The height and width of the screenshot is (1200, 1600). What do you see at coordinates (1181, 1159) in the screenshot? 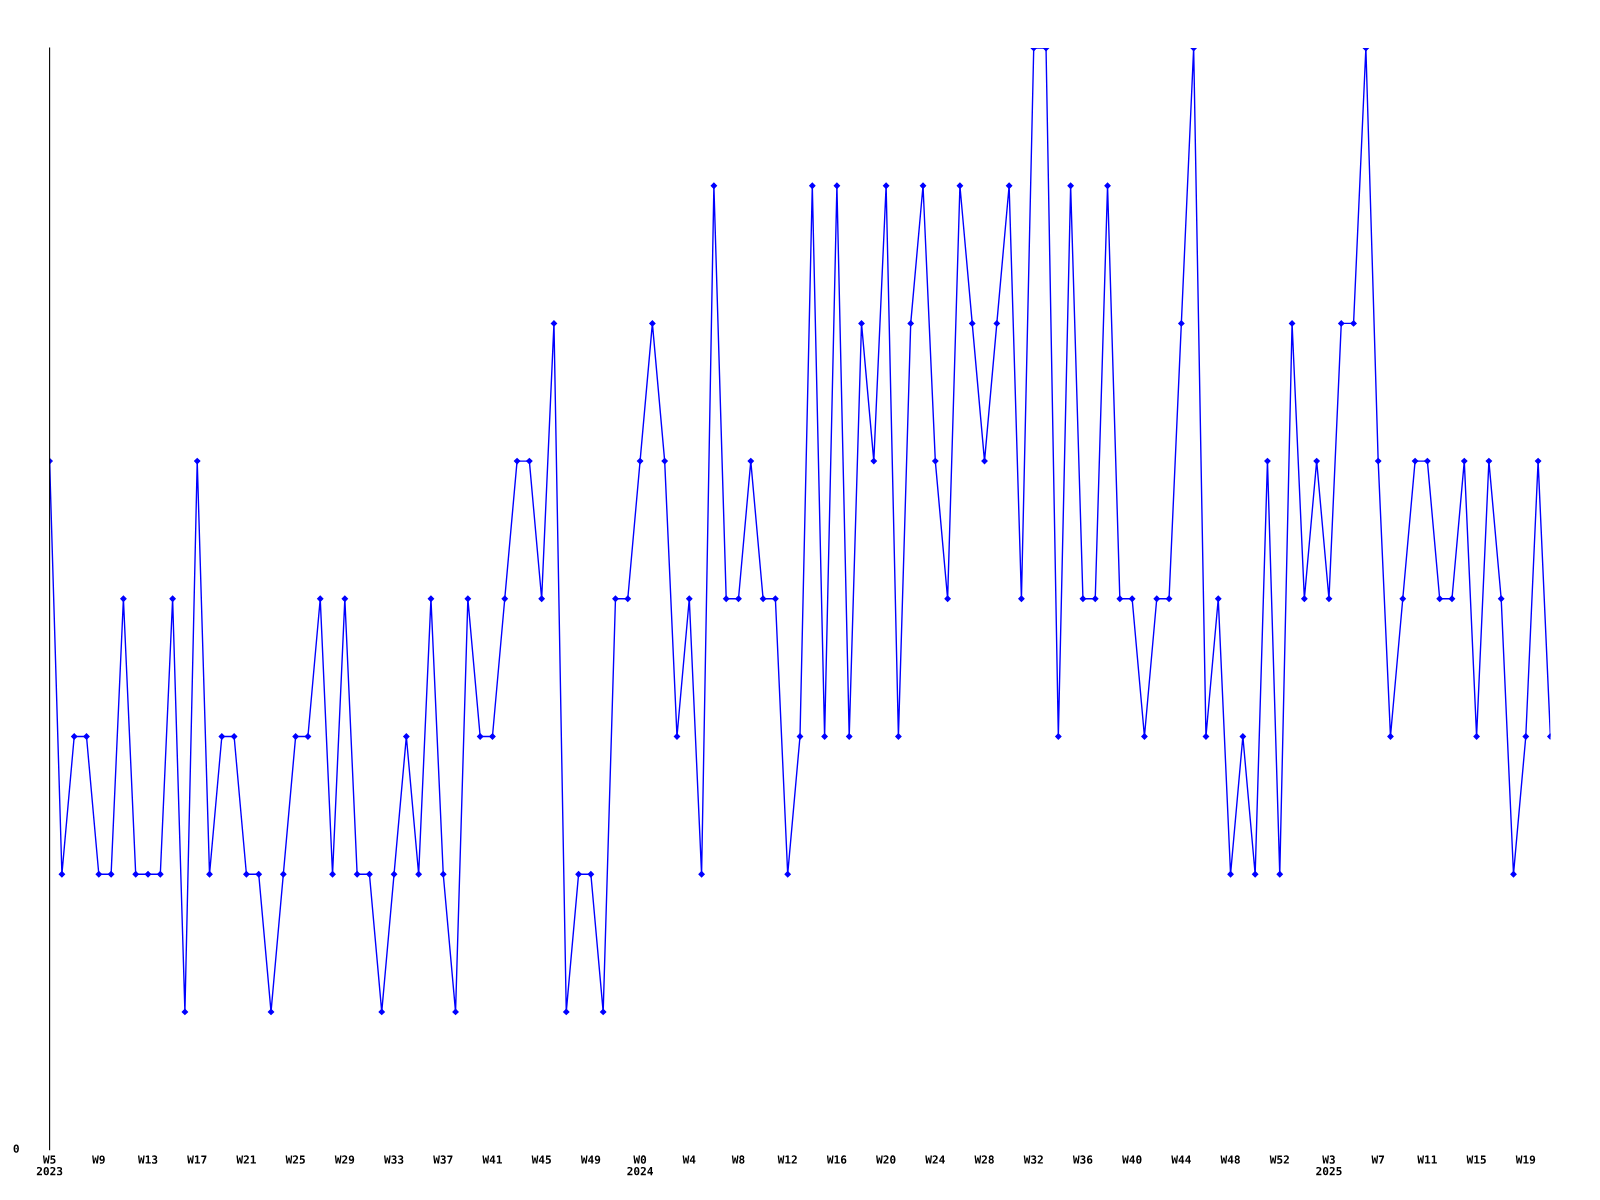
I see `x-tick-label: W44` at bounding box center [1181, 1159].